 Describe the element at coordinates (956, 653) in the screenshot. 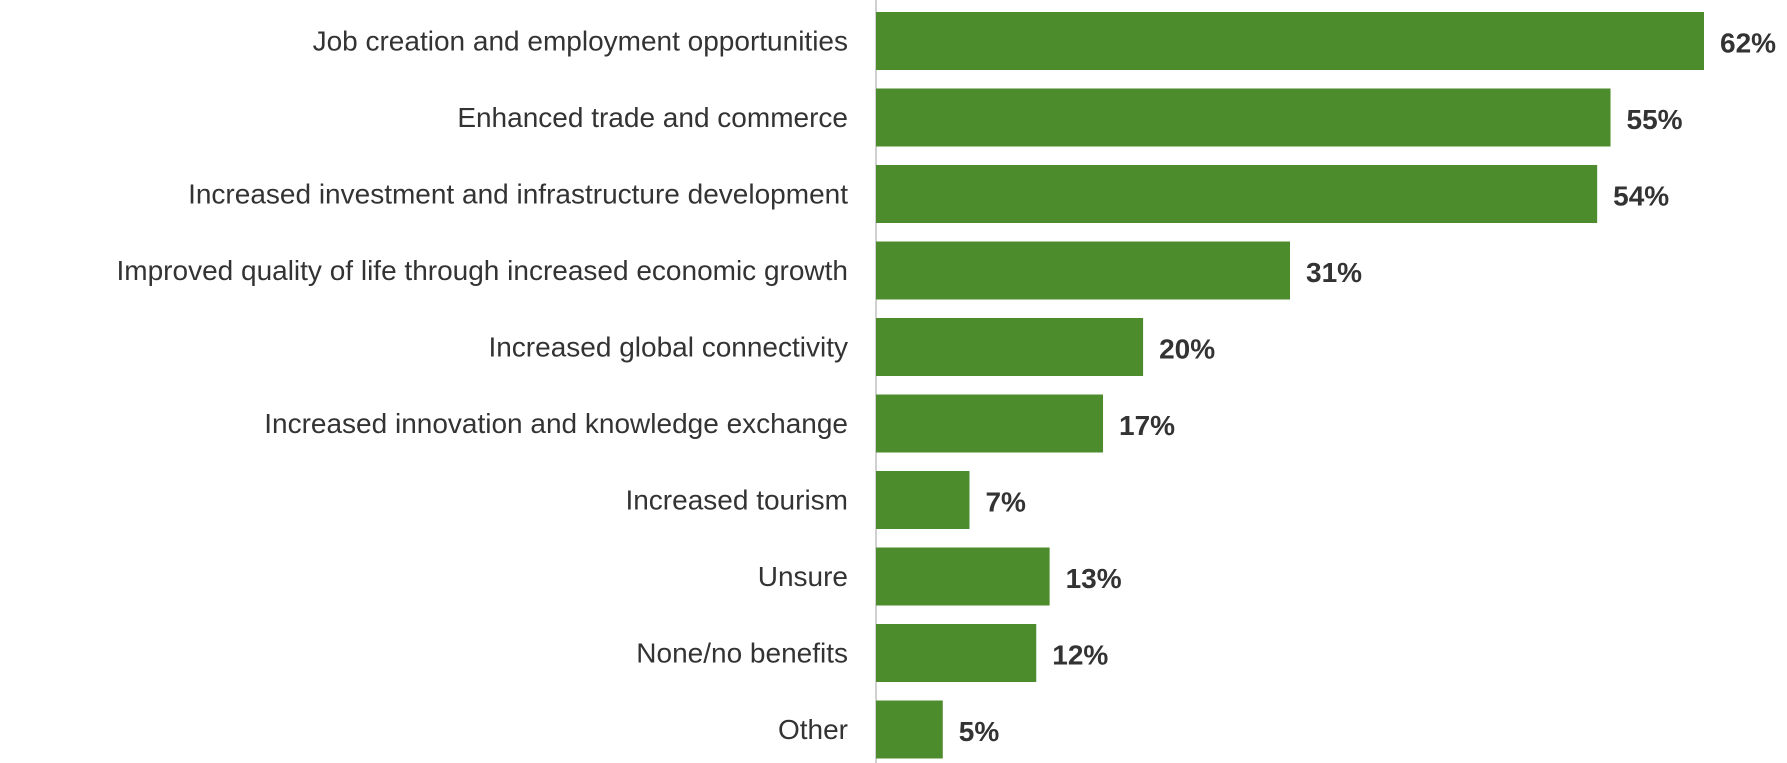

I see `bar-none-no-benefits` at that location.